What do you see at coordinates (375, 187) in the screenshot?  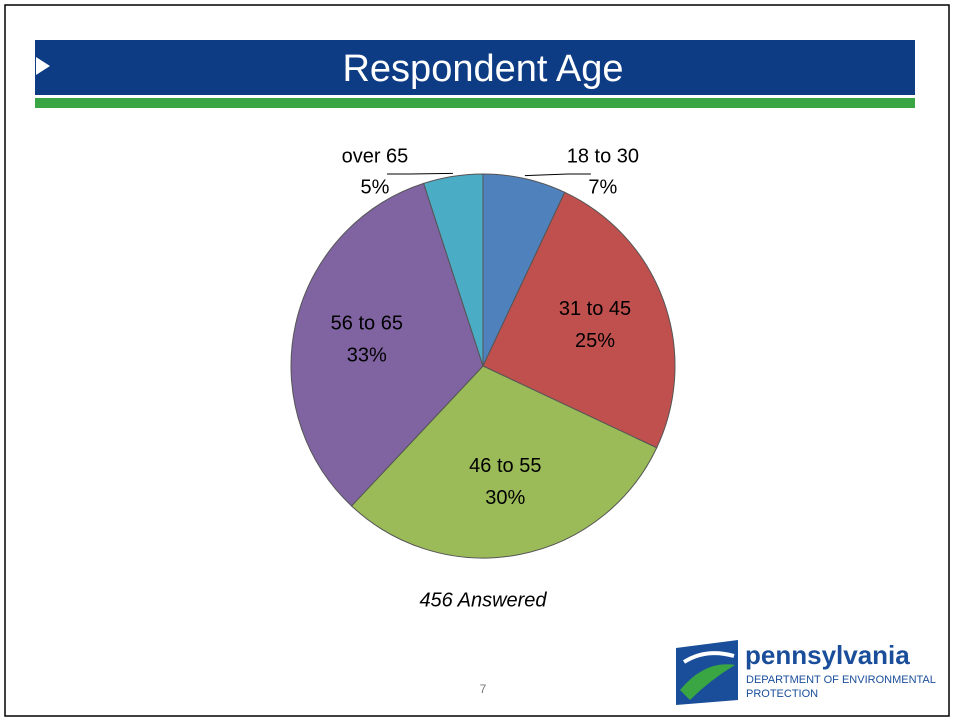 I see `slice-value: 5%` at bounding box center [375, 187].